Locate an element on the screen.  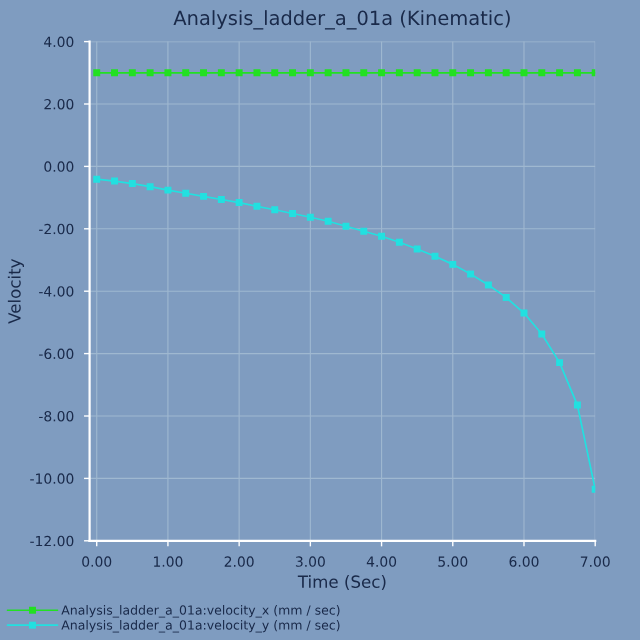
x-axis-title: Time (Sec) is located at coordinates (341, 582).